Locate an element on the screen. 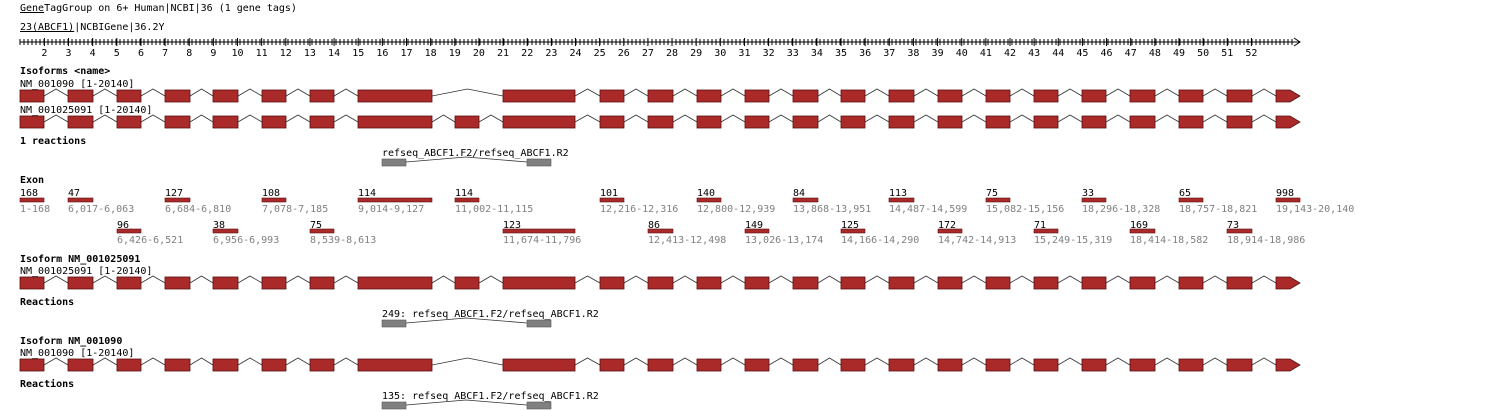 This screenshot has width=1500, height=410. reaction-summary-label: refseq_ABCF1.F2/refseq_ABCF1.R2 is located at coordinates (475, 153).